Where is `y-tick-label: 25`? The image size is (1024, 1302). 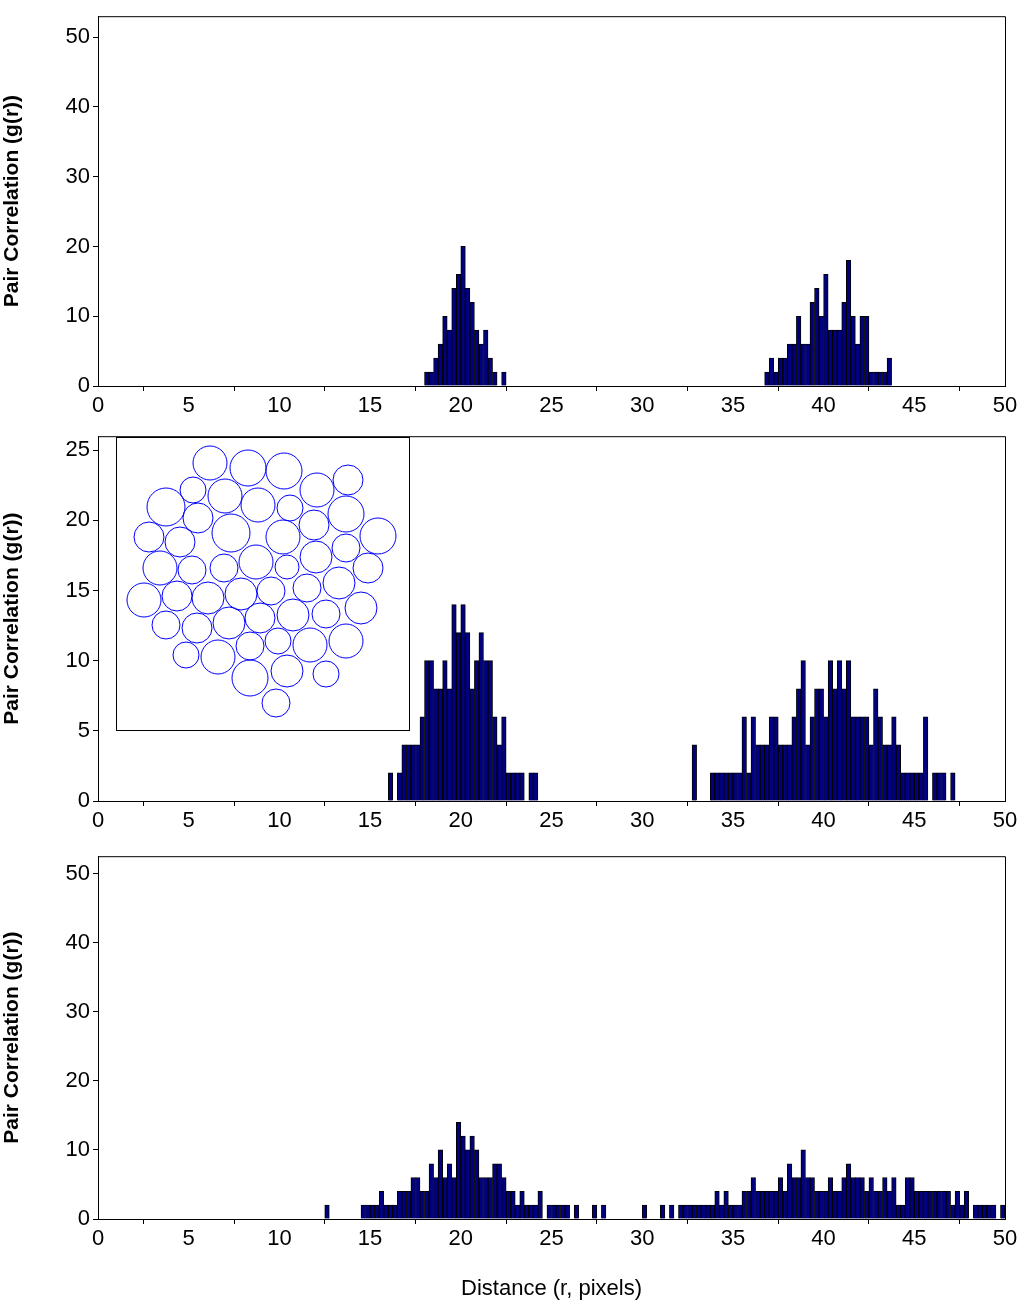 y-tick-label: 25 is located at coordinates (77, 449).